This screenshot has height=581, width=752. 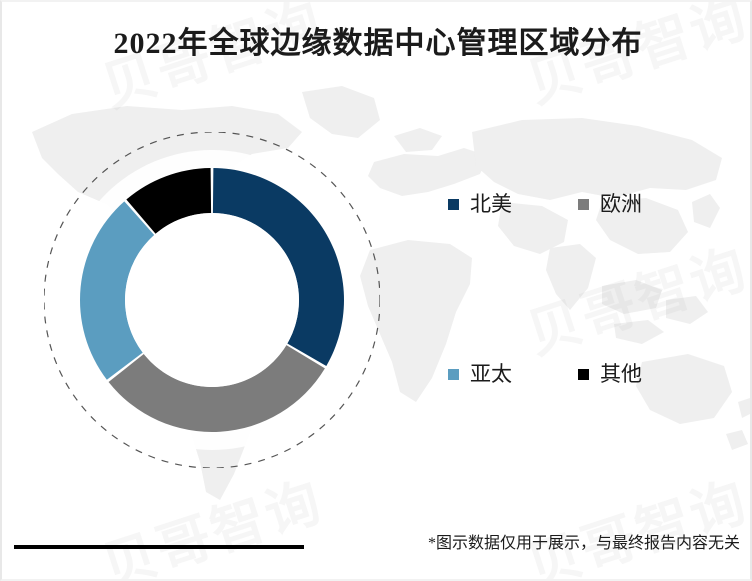 I want to click on legend-label-europe: 欧洲, so click(x=621, y=204).